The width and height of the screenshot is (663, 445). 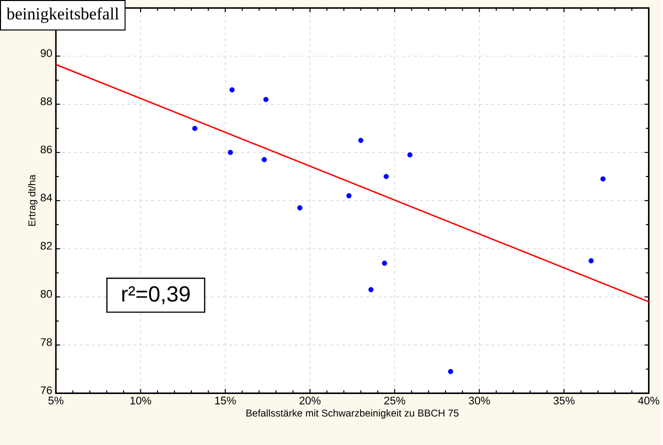 What do you see at coordinates (649, 400) in the screenshot?
I see `x-tick-label: 40%` at bounding box center [649, 400].